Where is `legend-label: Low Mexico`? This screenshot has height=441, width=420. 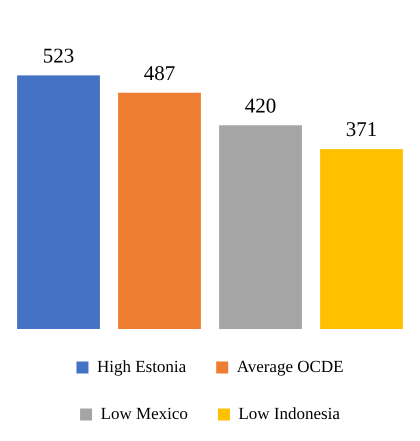
legend-label: Low Mexico is located at coordinates (144, 413).